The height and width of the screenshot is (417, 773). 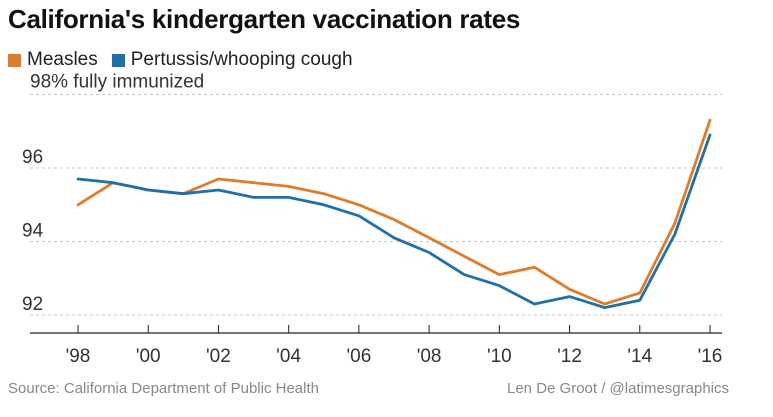 What do you see at coordinates (14, 60) in the screenshot?
I see `legend-swatch-measles` at bounding box center [14, 60].